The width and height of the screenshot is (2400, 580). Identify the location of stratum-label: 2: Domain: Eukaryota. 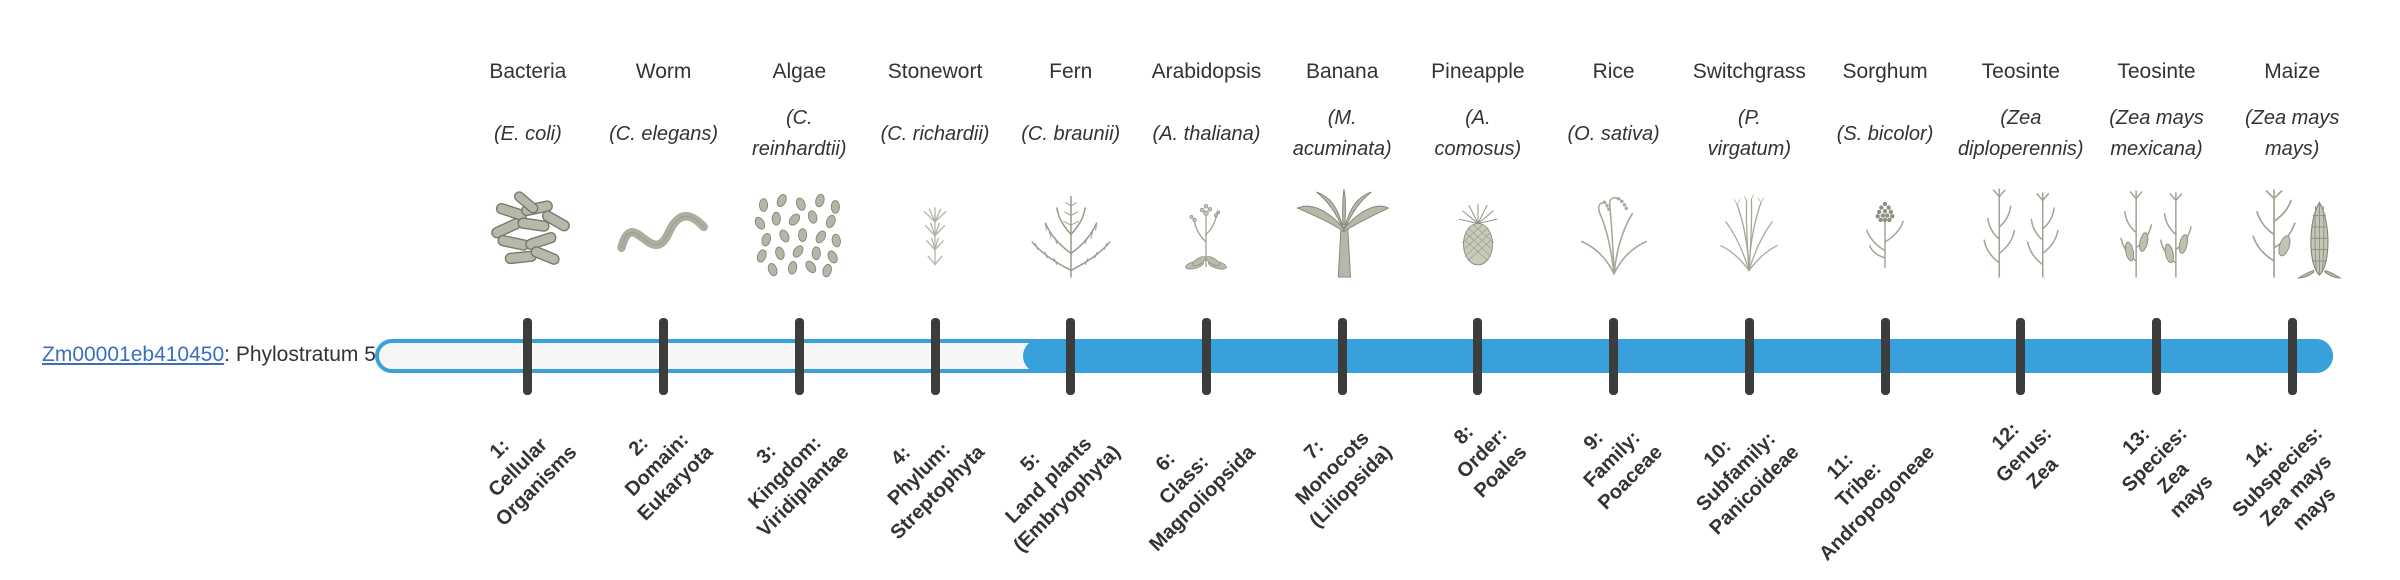
(669, 477).